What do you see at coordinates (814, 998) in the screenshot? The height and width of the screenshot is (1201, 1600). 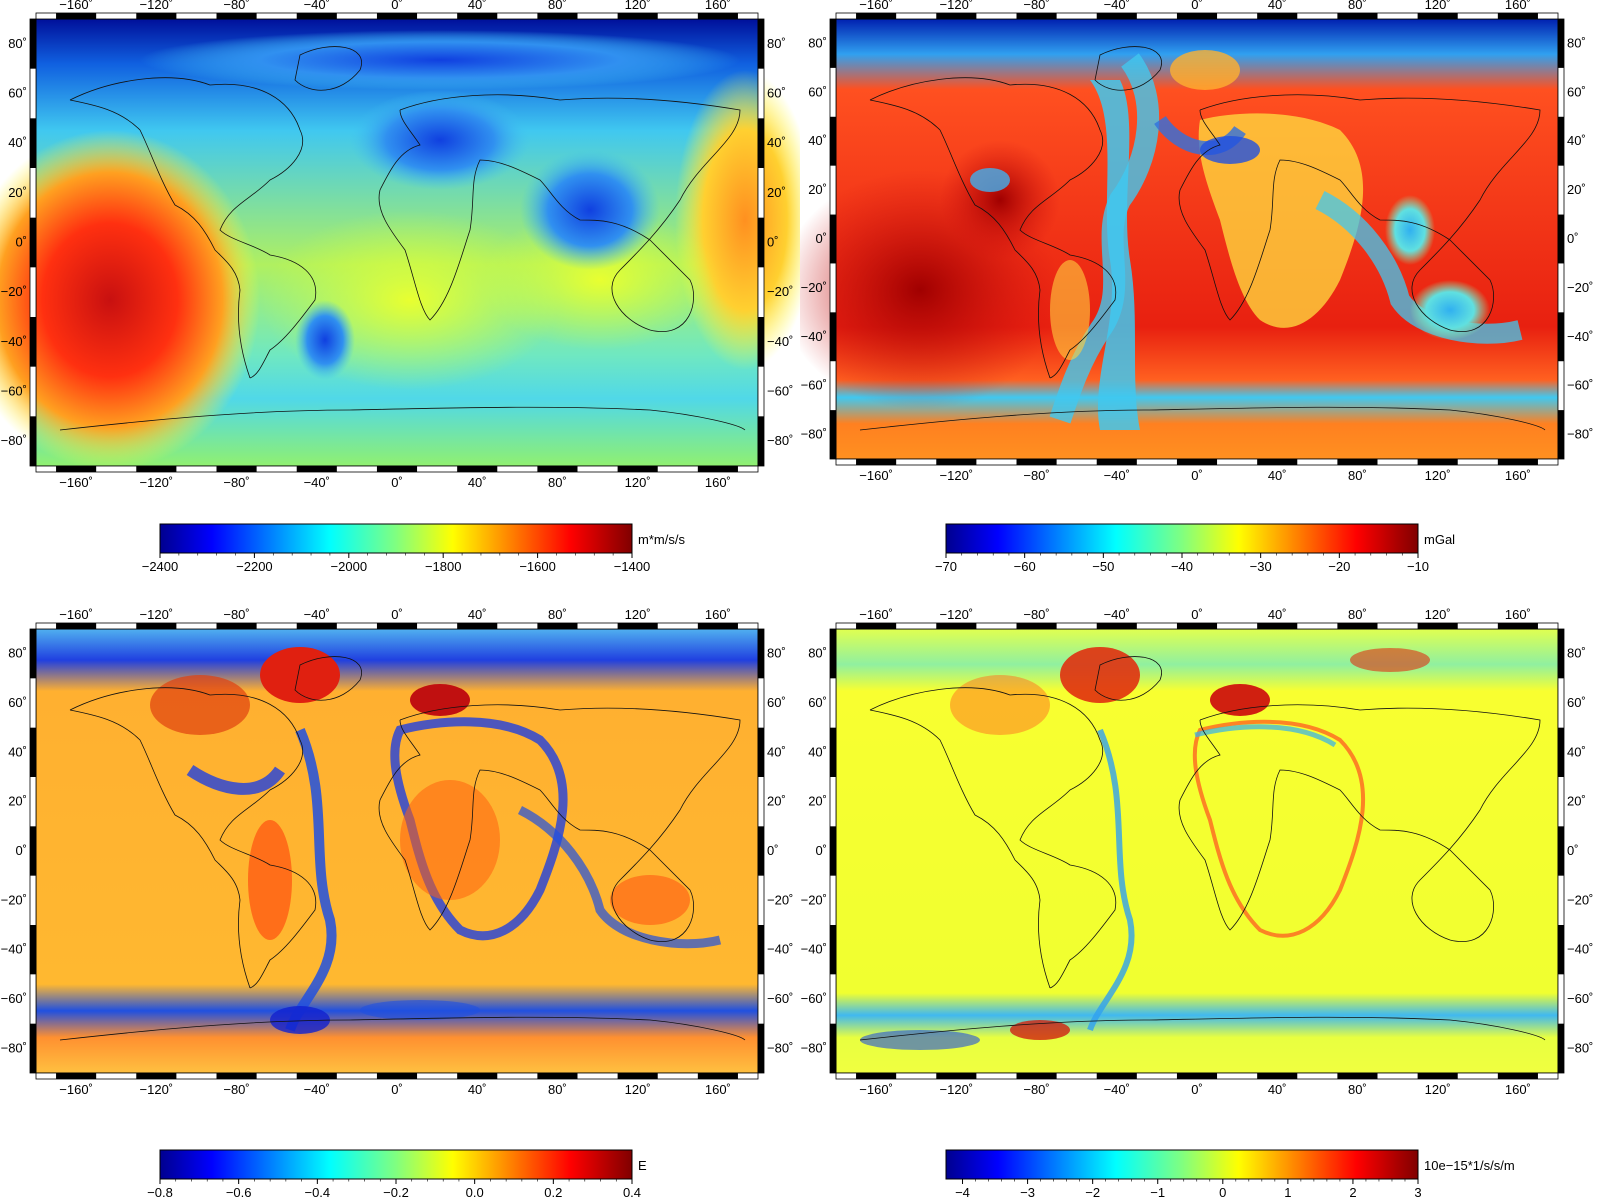 I see `lat-label-left: −60˚` at bounding box center [814, 998].